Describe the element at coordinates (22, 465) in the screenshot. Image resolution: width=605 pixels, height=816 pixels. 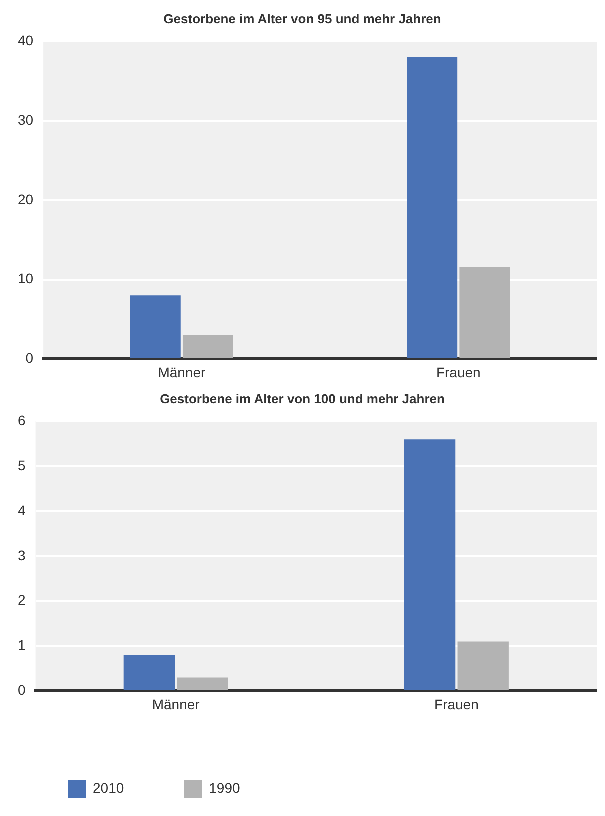
I see `y-tick-label: 5` at that location.